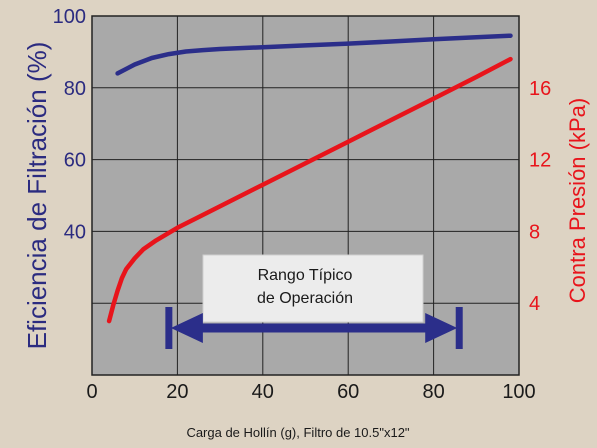  Describe the element at coordinates (263, 392) in the screenshot. I see `x-tick-label: 40` at that location.